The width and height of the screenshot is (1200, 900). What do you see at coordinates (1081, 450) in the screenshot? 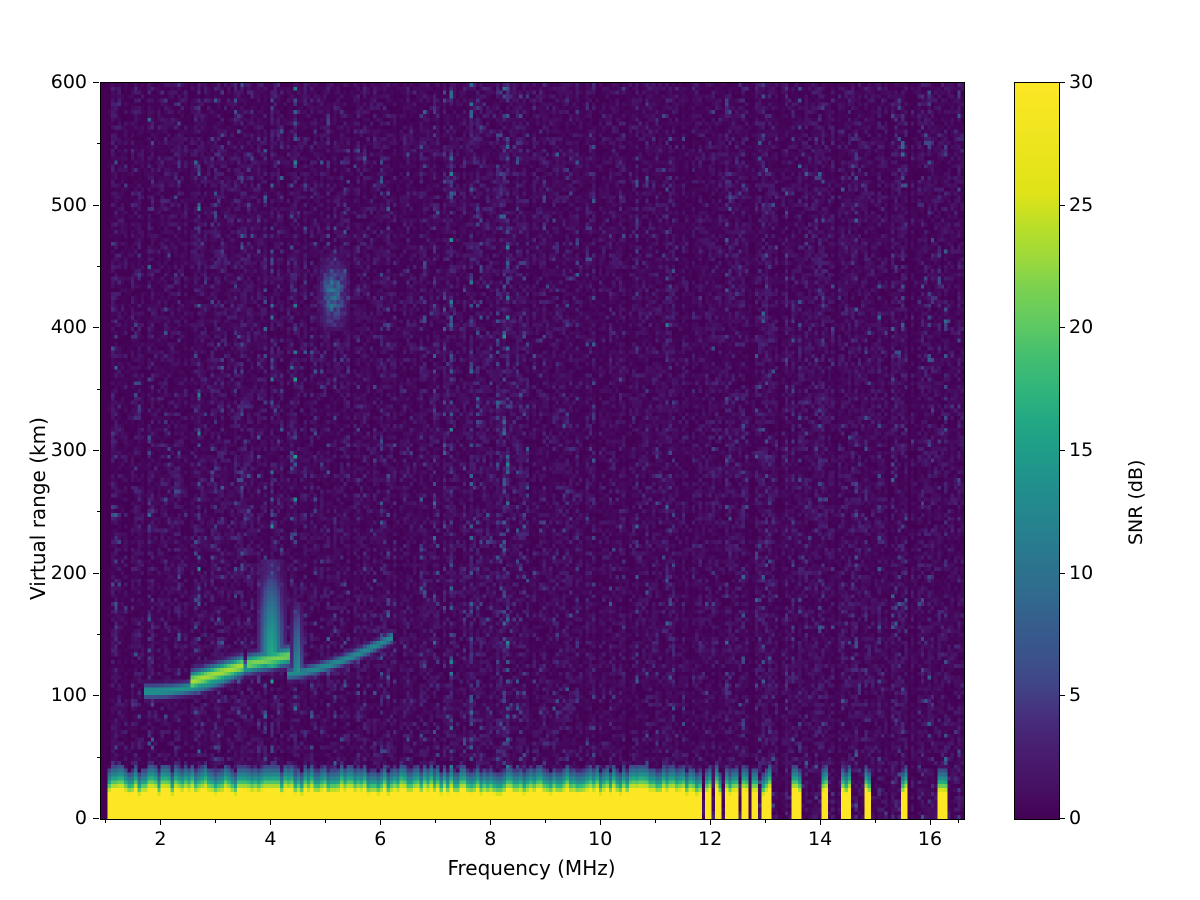
I see `colorbar-tick-label: 15` at bounding box center [1081, 450].